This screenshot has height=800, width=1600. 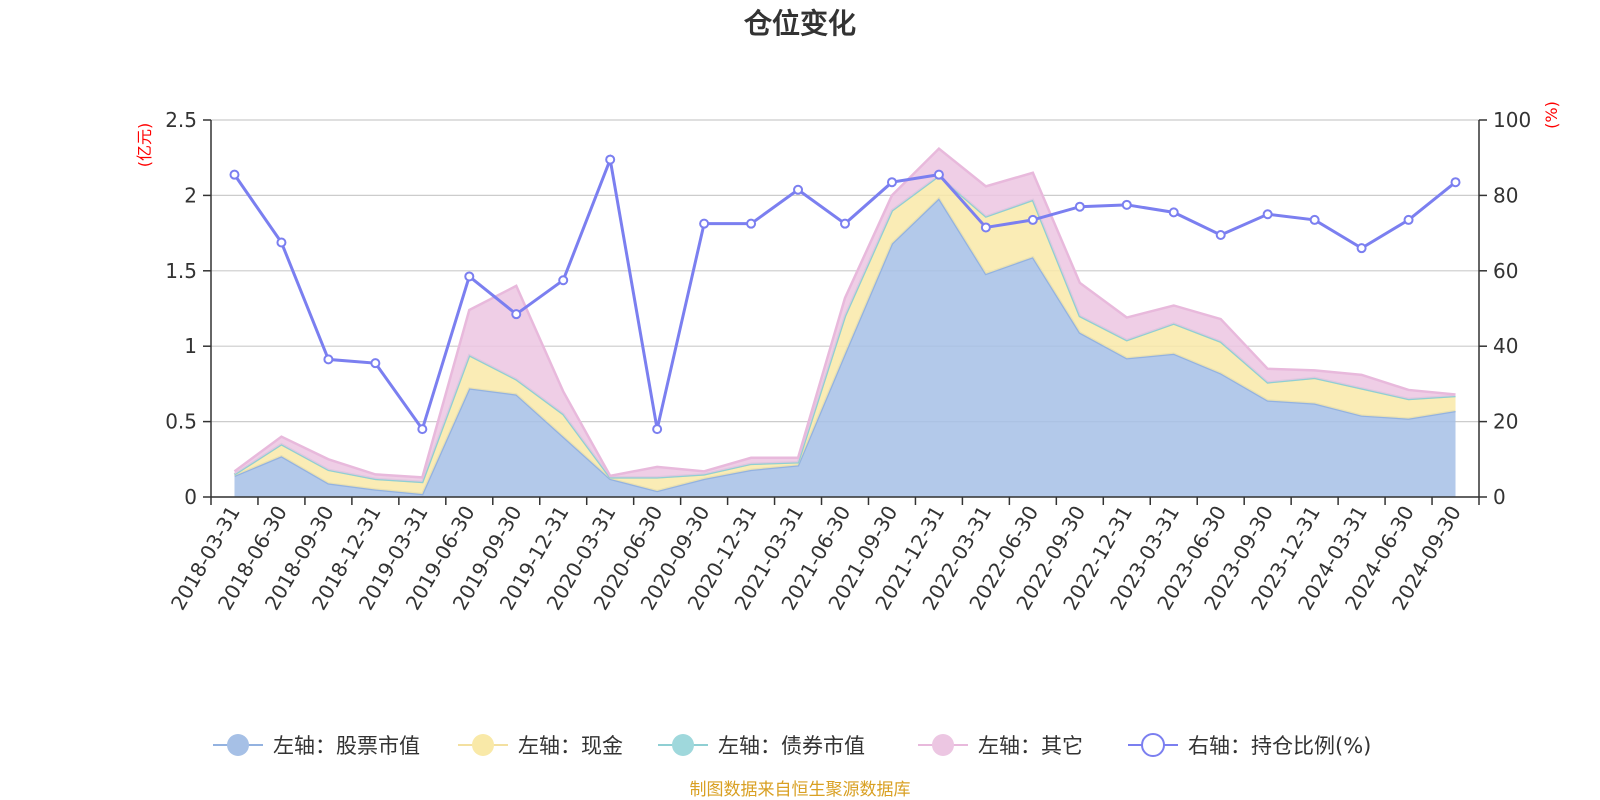 I want to click on left-tick-label-4: 2, so click(x=190, y=195).